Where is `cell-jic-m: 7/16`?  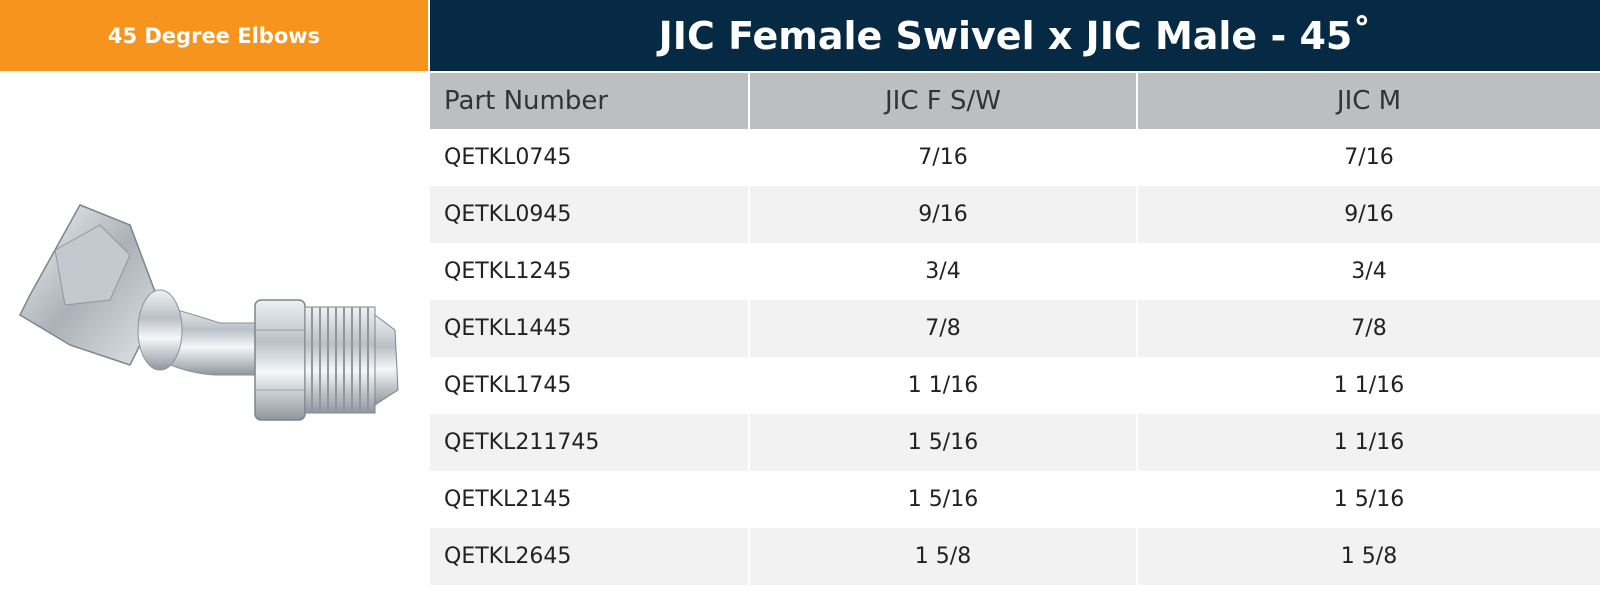
cell-jic-m: 7/16 is located at coordinates (1369, 157).